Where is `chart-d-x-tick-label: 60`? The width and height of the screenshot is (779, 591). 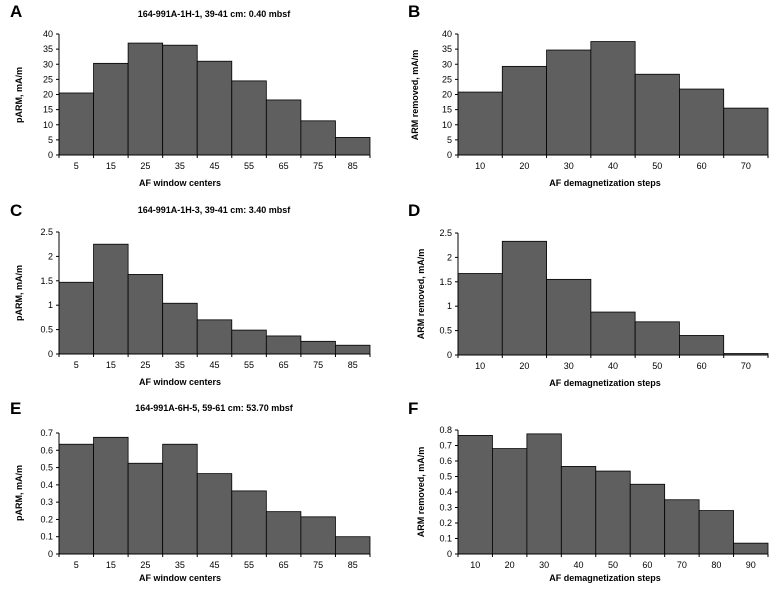
chart-d-x-tick-label: 60 is located at coordinates (702, 366).